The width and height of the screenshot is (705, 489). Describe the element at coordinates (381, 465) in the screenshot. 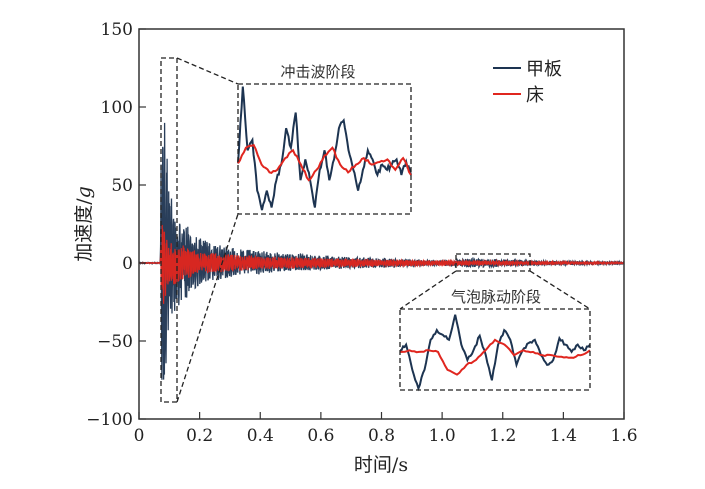

I see `x-axis-title: 时间/s` at that location.